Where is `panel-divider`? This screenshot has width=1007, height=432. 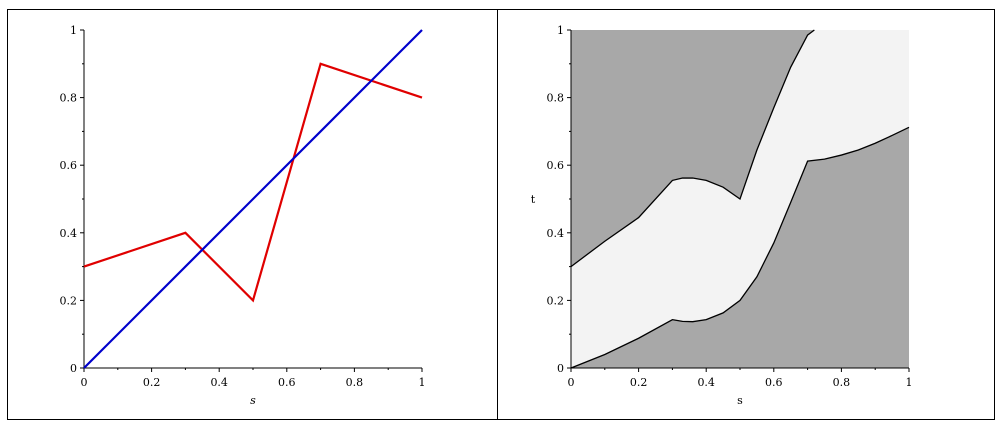
panel-divider is located at coordinates (497, 214).